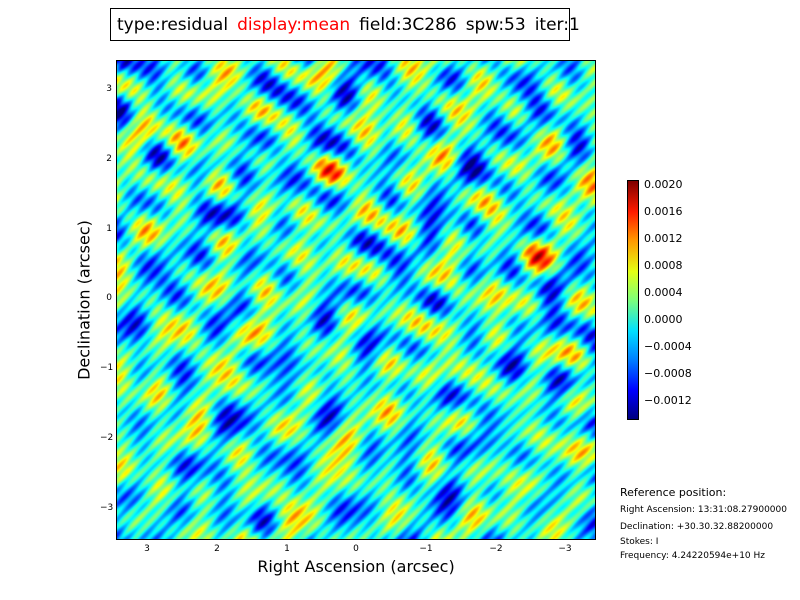 The image size is (800, 600). What do you see at coordinates (668, 373) in the screenshot?
I see `colorbar-tick-label: −0.0008` at bounding box center [668, 373].